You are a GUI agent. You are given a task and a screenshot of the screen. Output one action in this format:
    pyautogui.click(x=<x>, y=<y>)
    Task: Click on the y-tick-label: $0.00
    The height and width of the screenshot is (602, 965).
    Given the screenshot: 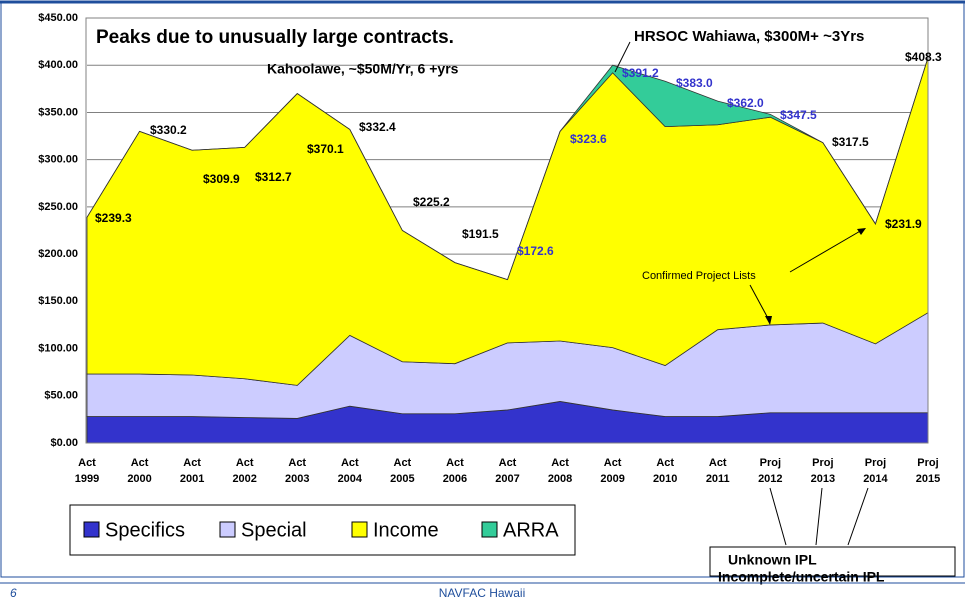 What is the action you would take?
    pyautogui.click(x=64, y=443)
    